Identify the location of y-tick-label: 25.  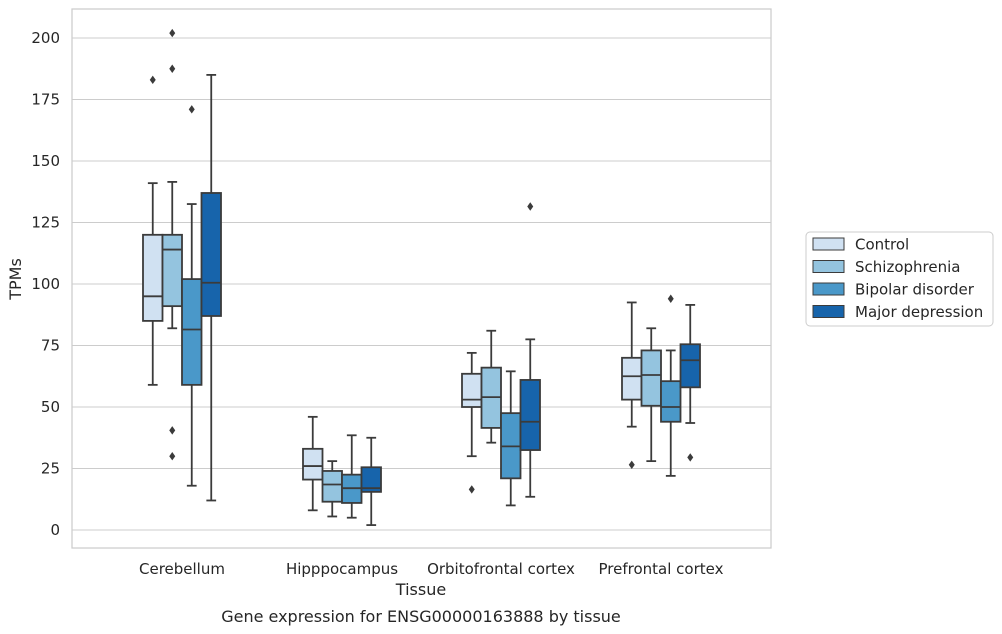
(50, 469).